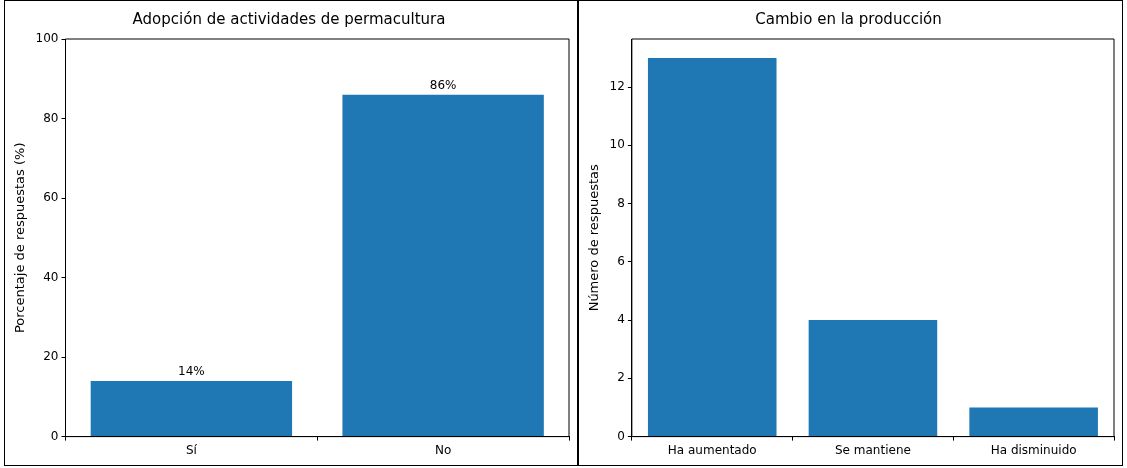 The image size is (1127, 468). Describe the element at coordinates (617, 86) in the screenshot. I see `y-tick-label: 12` at that location.